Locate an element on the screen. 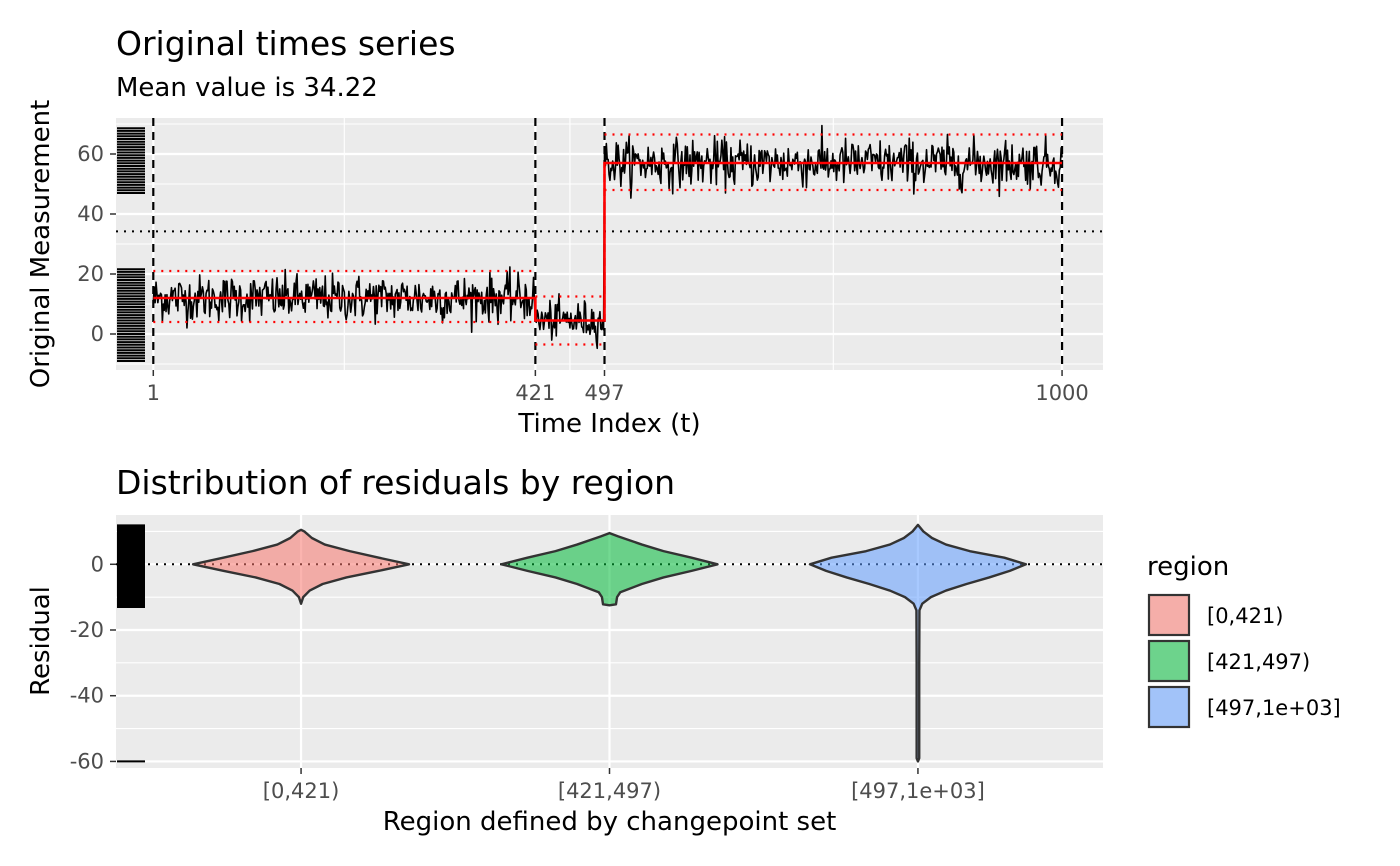  panel2-y-tick-label: -60 is located at coordinates (87, 761).